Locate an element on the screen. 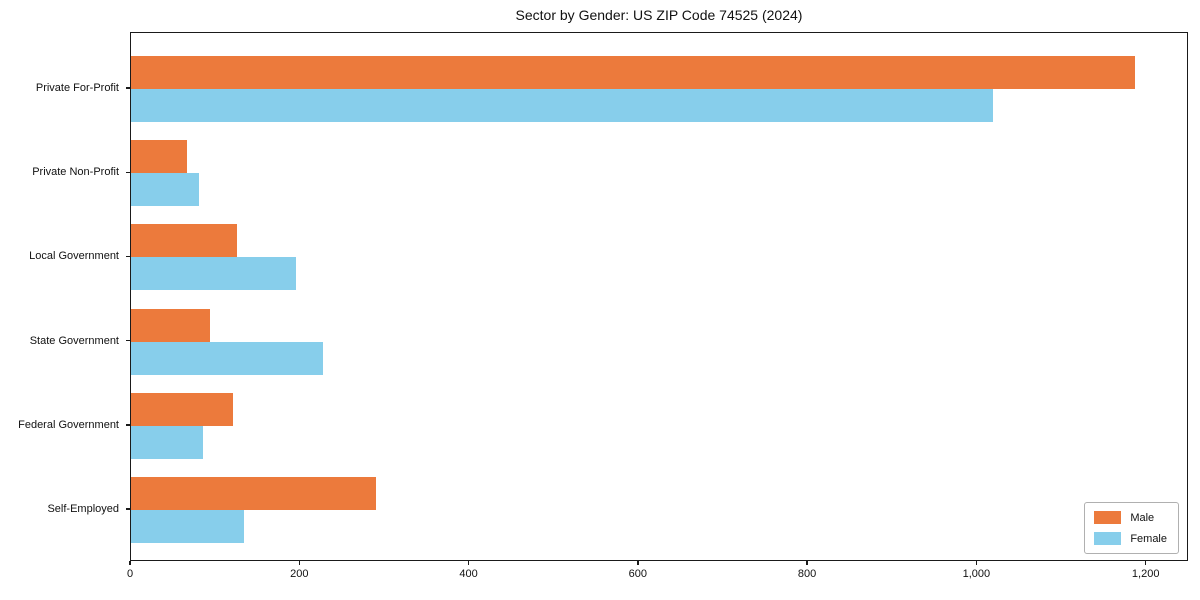 Image resolution: width=1200 pixels, height=600 pixels. x-tick-label: 600 is located at coordinates (638, 574).